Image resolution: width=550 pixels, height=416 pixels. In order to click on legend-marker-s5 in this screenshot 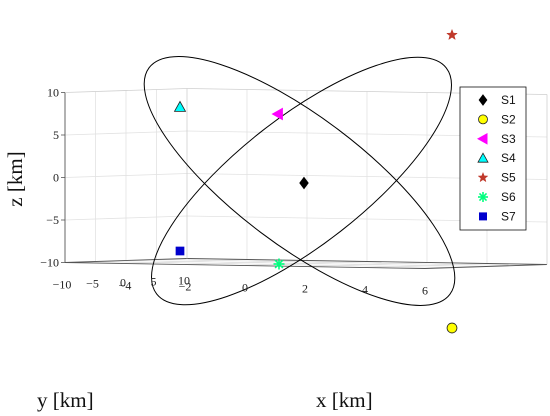, I will do `click(483, 177)`.